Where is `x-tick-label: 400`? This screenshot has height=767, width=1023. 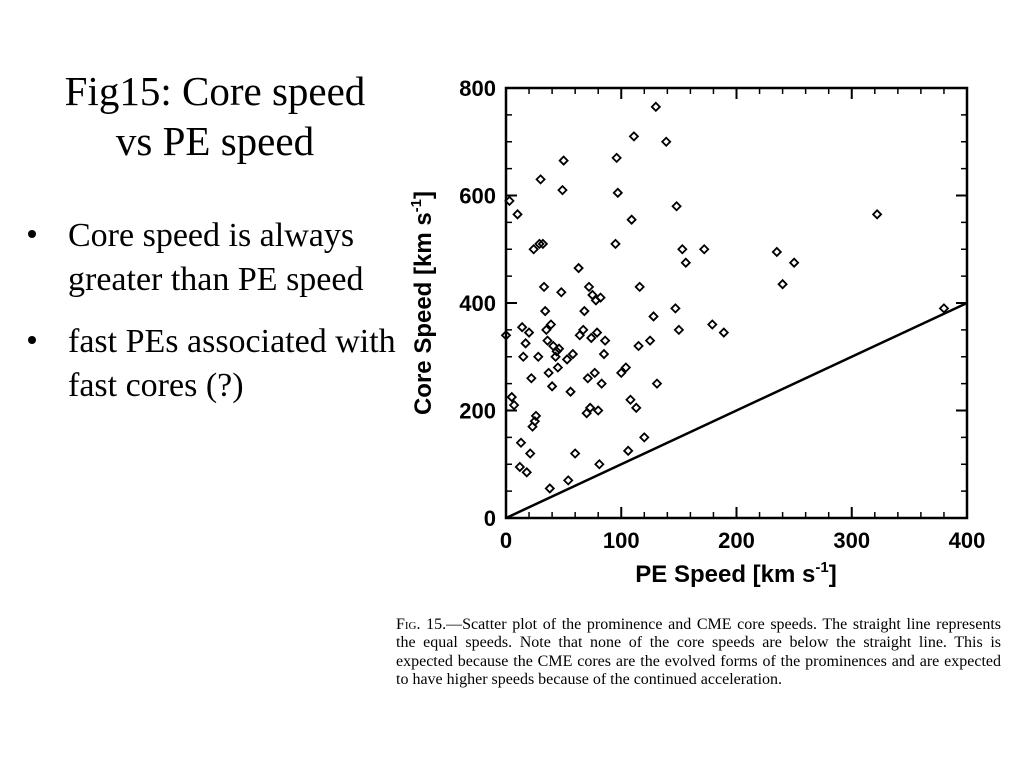
x-tick-label: 400 is located at coordinates (967, 540).